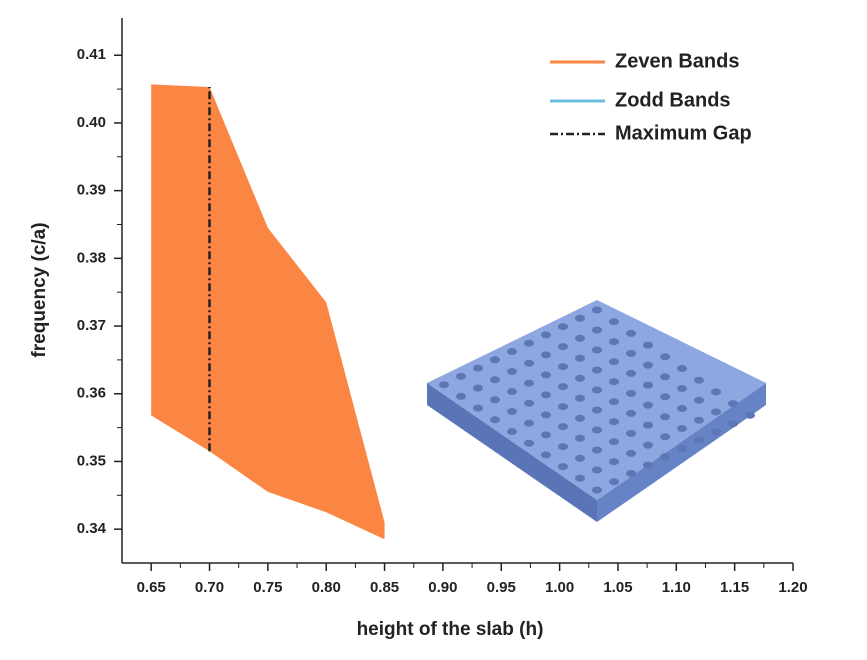 This screenshot has height=660, width=867. I want to click on y-tick-label: 0.37, so click(91, 325).